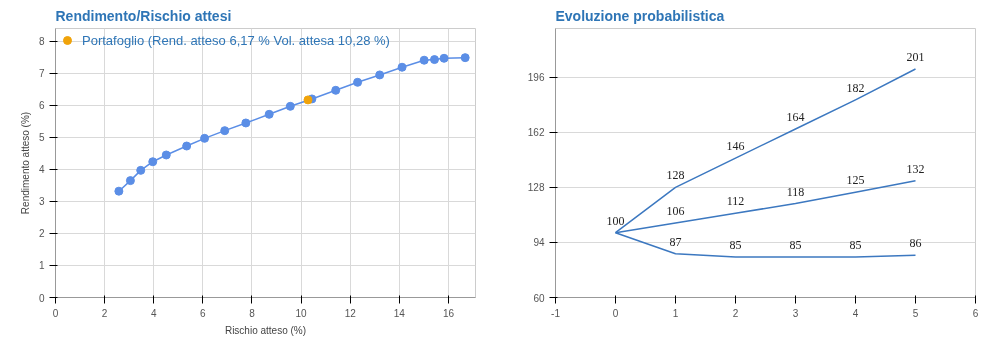 The height and width of the screenshot is (343, 1004). Describe the element at coordinates (301, 313) in the screenshot. I see `x-tick-label: 10` at that location.